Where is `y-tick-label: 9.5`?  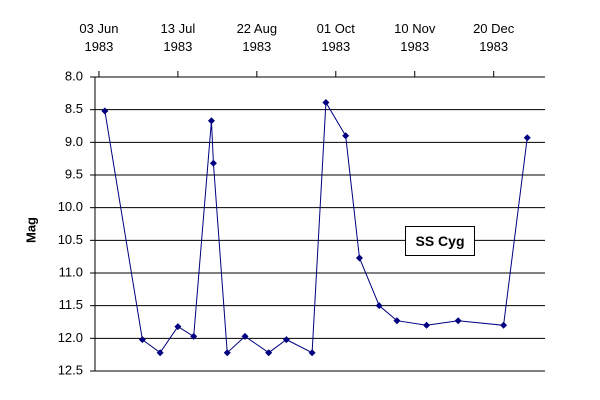 y-tick-label: 9.5 is located at coordinates (74, 173).